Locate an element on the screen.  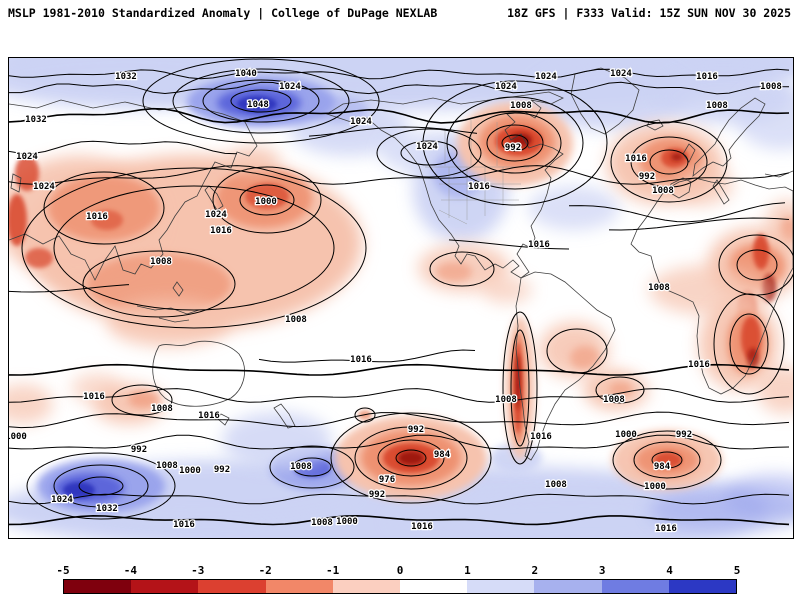
colorbar-ticks: -5 -4 -3 -2 -1 0 1 2 3 4 5 is located at coordinates (398, 571).